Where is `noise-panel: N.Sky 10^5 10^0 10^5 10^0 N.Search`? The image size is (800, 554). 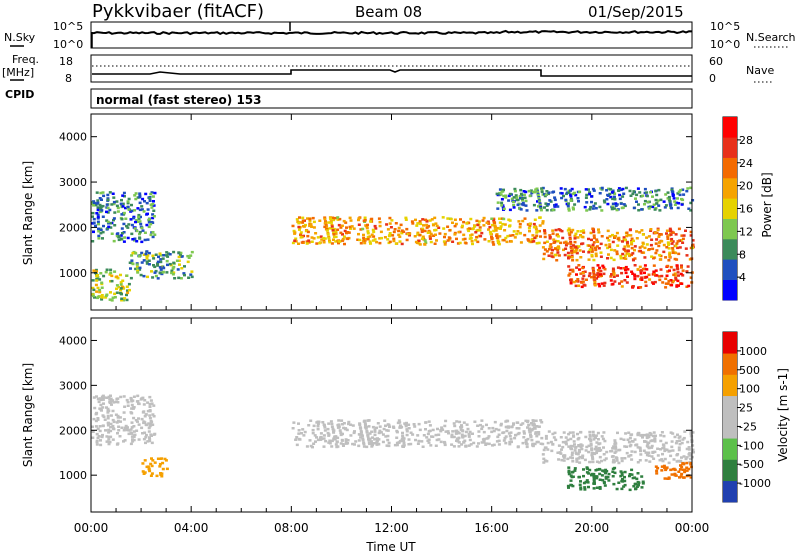
noise-panel: N.Sky 10^5 10^0 10^5 10^0 N.Search is located at coordinates (400, 35).